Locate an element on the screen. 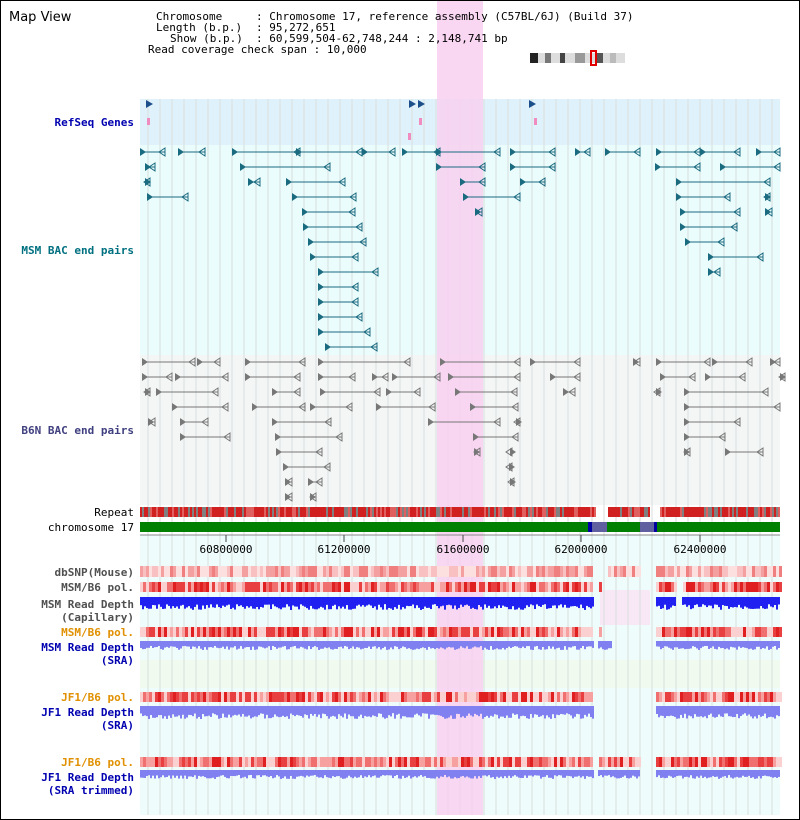  track-label-msm-bac: MSM BAC end pairs is located at coordinates (77, 250).